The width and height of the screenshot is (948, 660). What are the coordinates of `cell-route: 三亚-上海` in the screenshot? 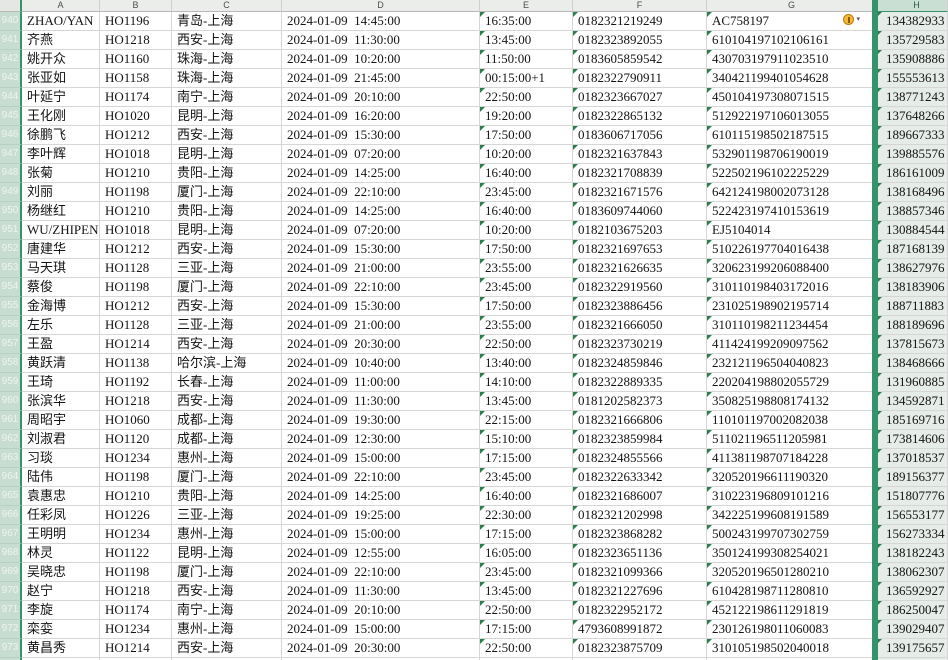 It's located at (227, 325).